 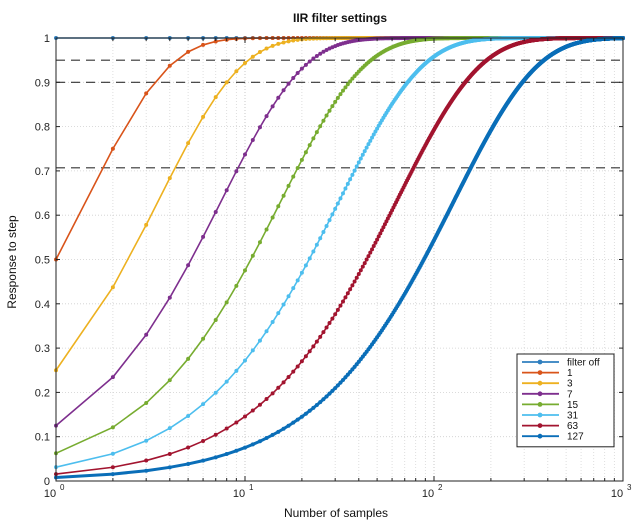 What do you see at coordinates (12, 262) in the screenshot?
I see `y-axis-label: Response to step` at bounding box center [12, 262].